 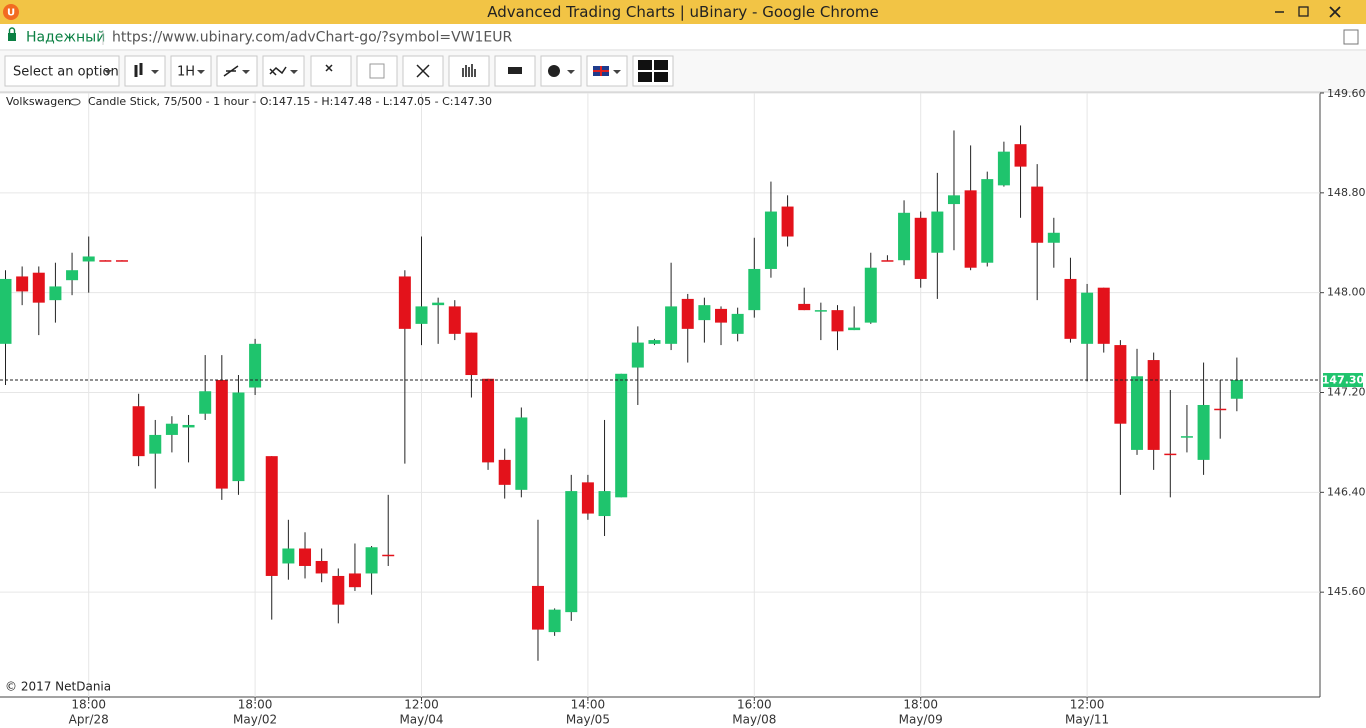 I want to click on lock-icon, so click(x=12, y=37).